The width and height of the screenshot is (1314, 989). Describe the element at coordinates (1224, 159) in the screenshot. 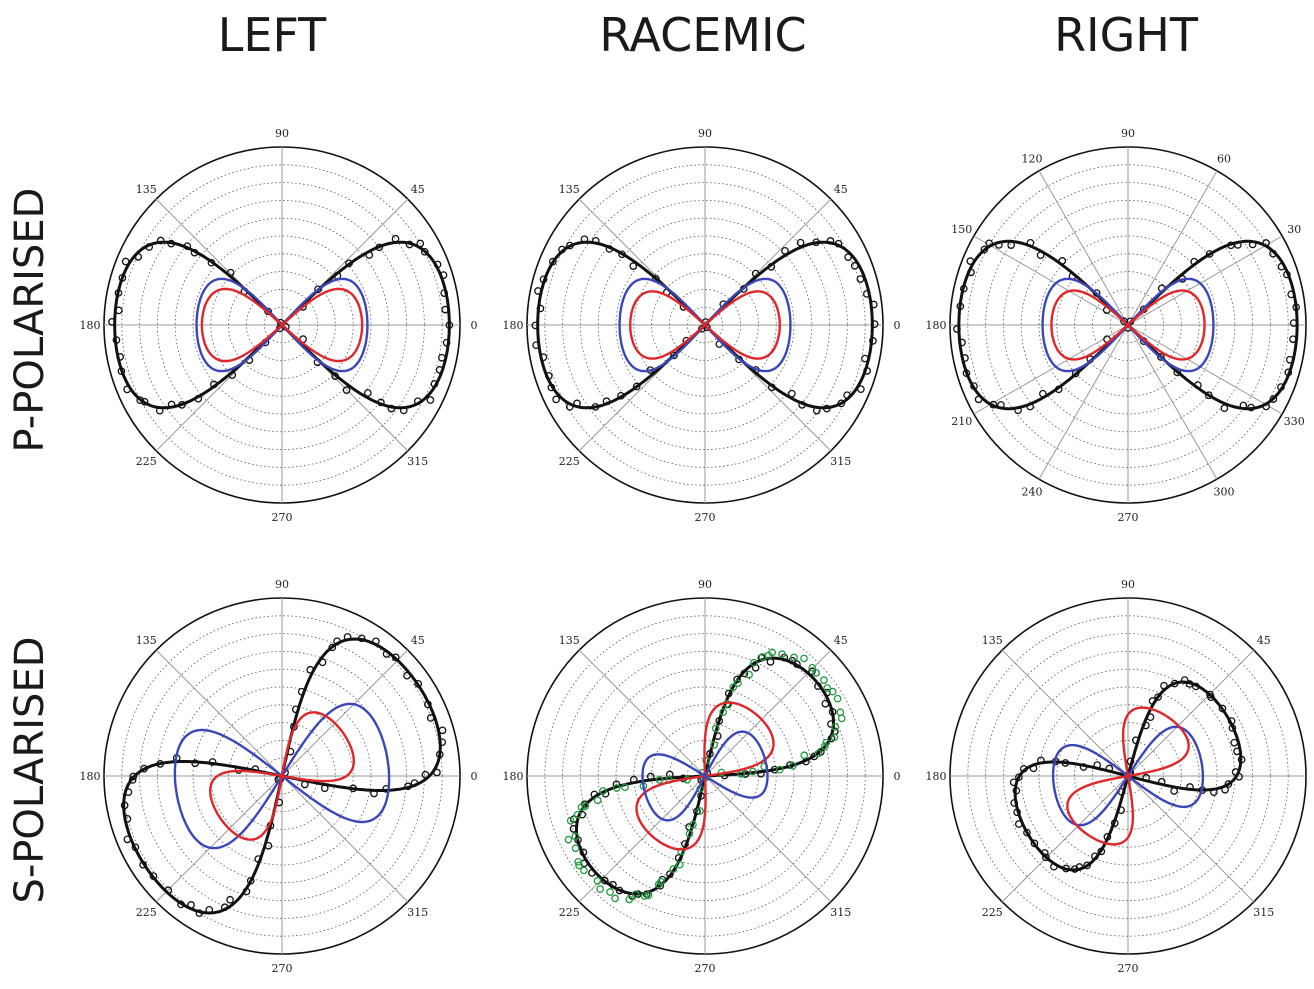

I see `theta-tick-label: 60` at that location.